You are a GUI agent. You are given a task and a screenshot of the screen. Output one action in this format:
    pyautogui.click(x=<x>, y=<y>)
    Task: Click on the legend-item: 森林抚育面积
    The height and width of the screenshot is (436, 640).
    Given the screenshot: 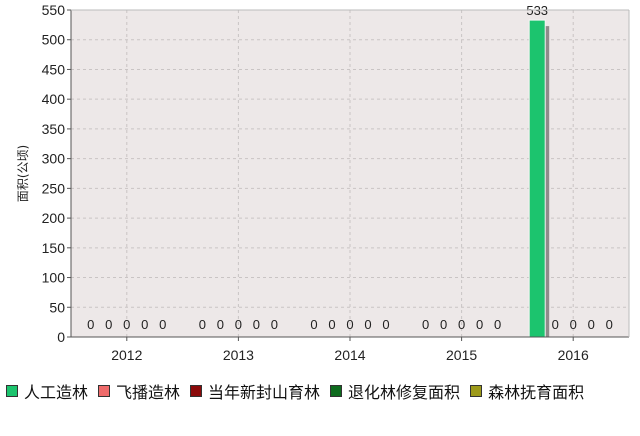 What is the action you would take?
    pyautogui.click(x=527, y=391)
    